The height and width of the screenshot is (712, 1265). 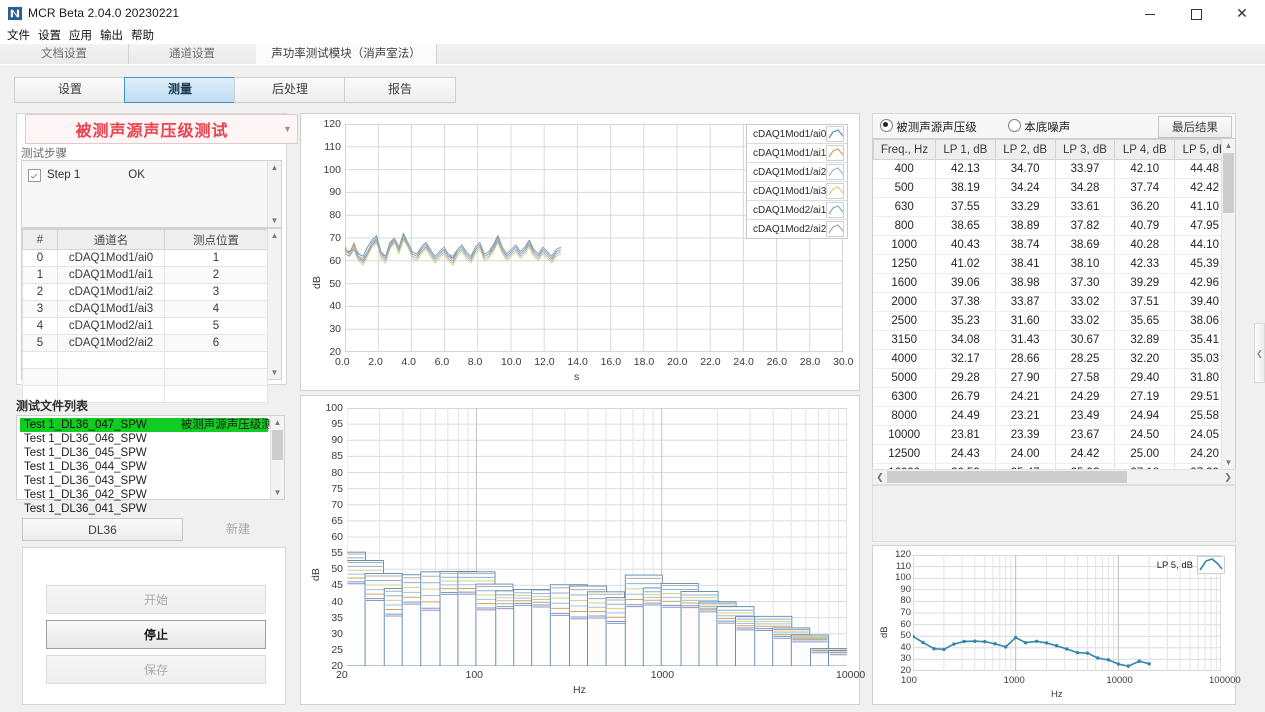 What do you see at coordinates (797, 153) in the screenshot?
I see `legend-item: cDAQ1Mod1/ai1` at bounding box center [797, 153].